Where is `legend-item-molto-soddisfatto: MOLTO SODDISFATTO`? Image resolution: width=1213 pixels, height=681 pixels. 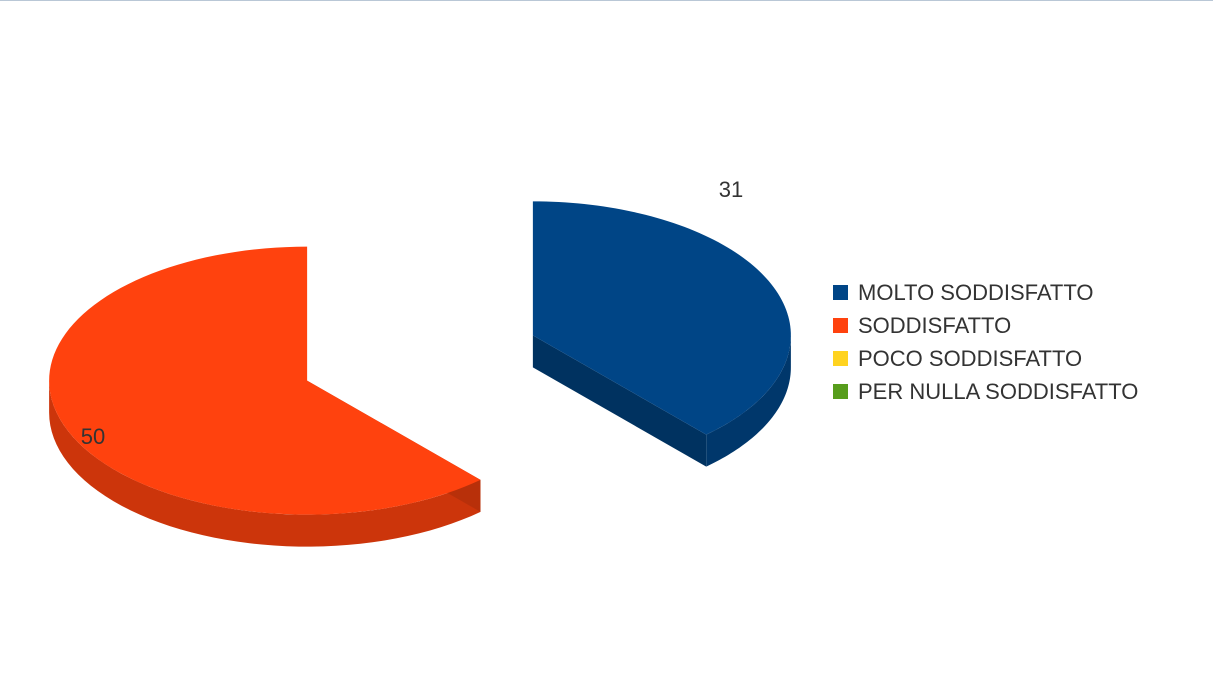
legend-item-molto-soddisfatto: MOLTO SODDISFATTO is located at coordinates (985, 292).